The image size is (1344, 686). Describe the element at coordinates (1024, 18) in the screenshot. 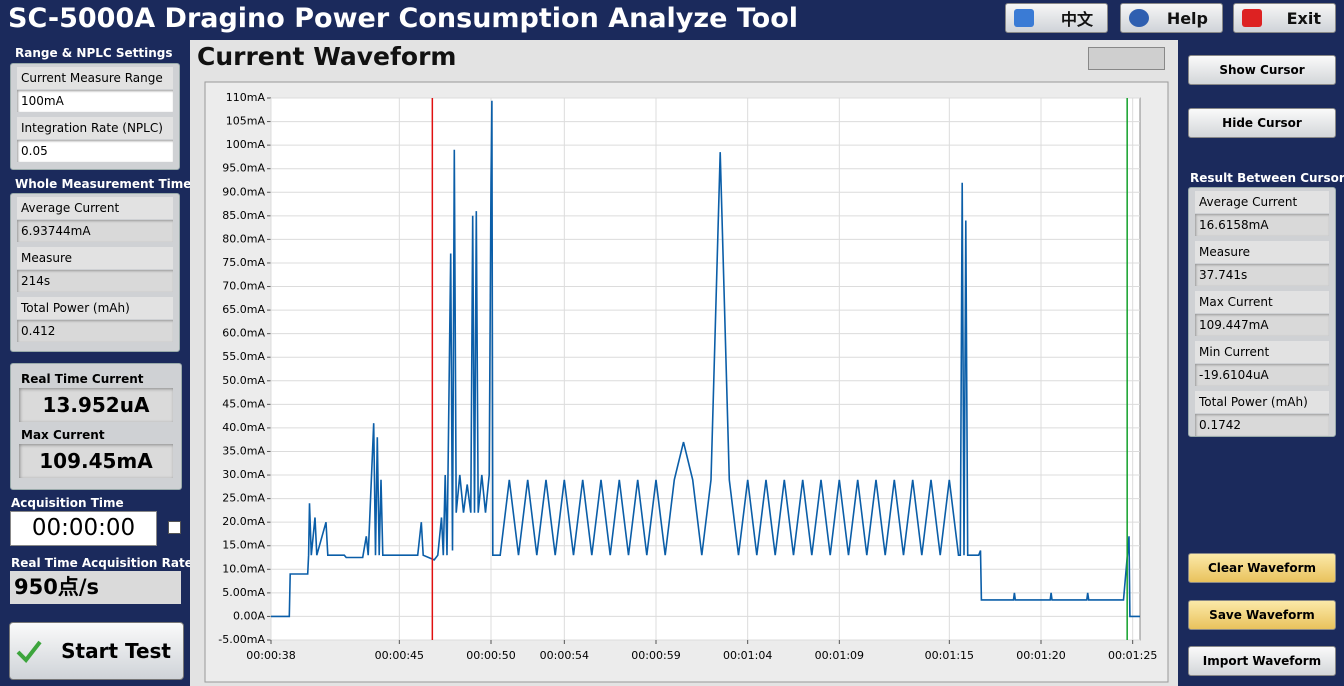

I see `refresh-icon` at that location.